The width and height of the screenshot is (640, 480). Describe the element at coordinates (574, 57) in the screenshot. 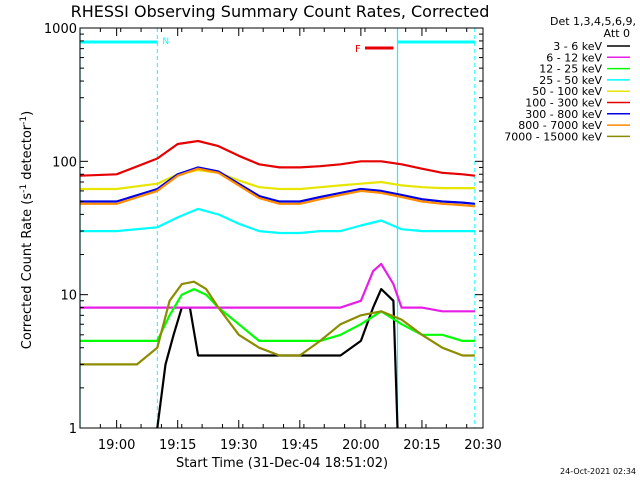

I see `legend-label: 6 - 12 keV` at that location.